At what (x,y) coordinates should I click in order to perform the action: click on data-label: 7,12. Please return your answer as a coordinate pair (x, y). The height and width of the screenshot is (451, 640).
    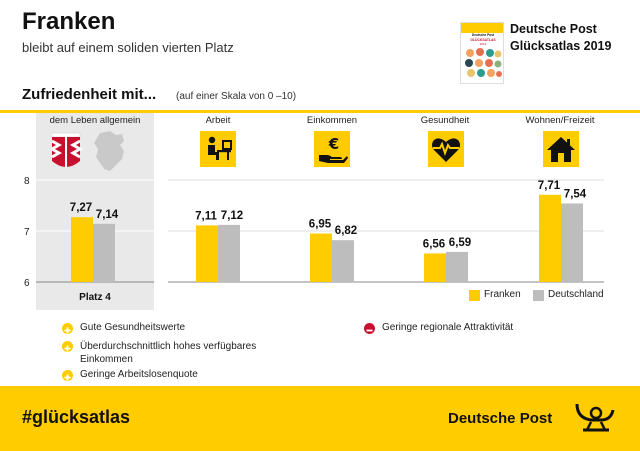
    Looking at the image, I should click on (232, 216).